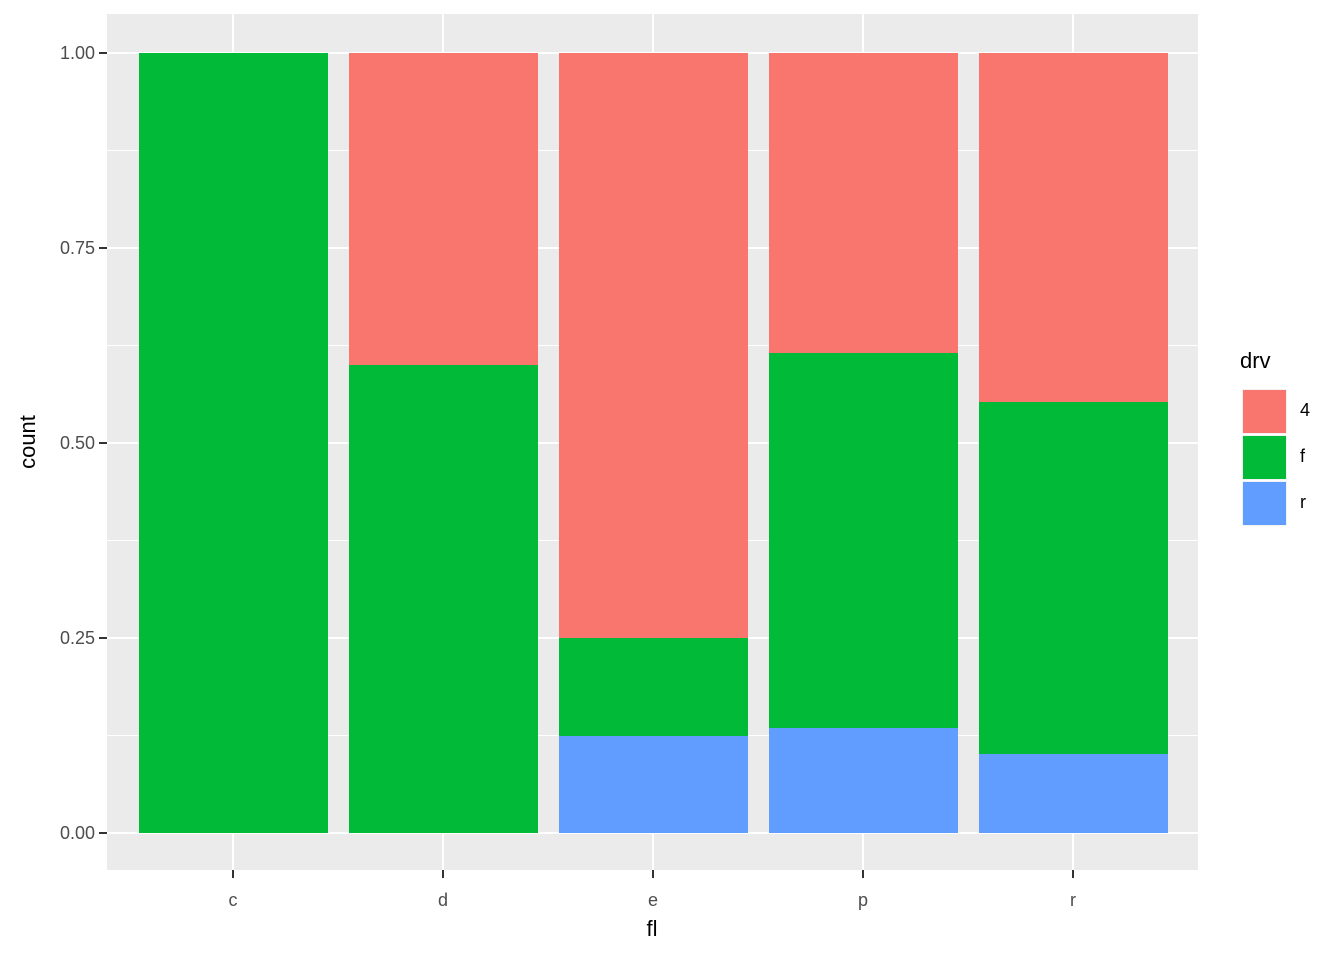 This screenshot has height=960, width=1344. I want to click on bar-r-segment-f, so click(1073, 578).